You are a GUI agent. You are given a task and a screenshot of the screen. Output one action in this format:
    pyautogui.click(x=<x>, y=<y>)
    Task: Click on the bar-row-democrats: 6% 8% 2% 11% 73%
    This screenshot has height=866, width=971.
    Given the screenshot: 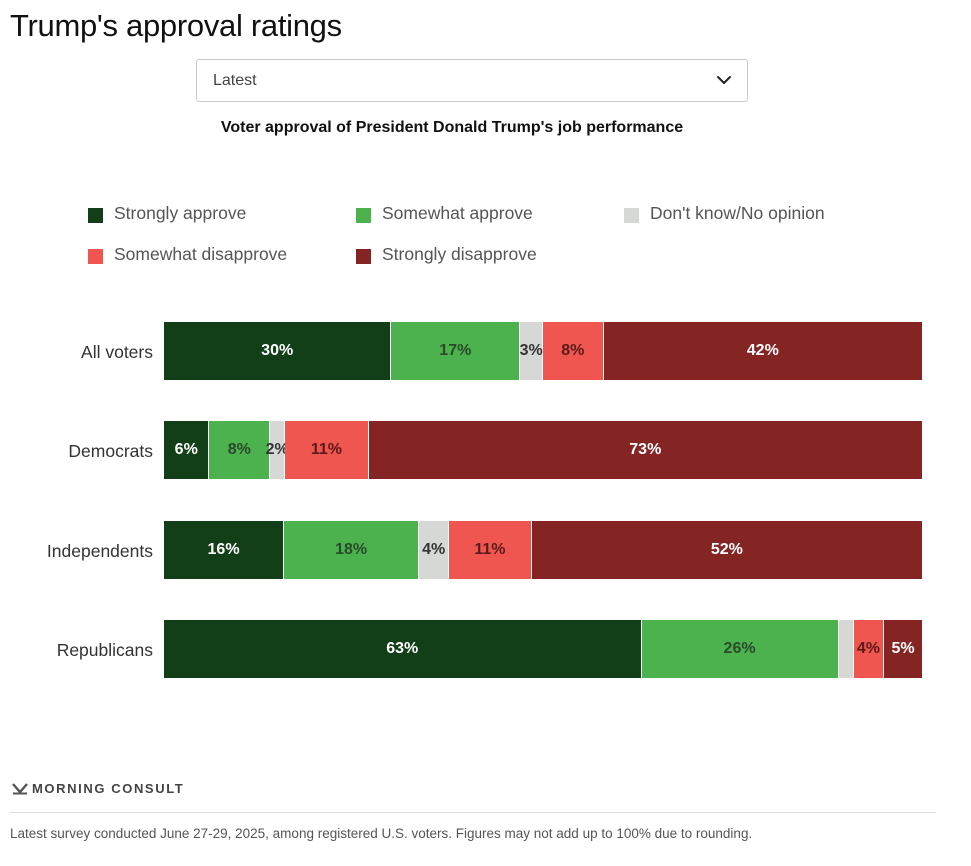 What is the action you would take?
    pyautogui.click(x=543, y=450)
    